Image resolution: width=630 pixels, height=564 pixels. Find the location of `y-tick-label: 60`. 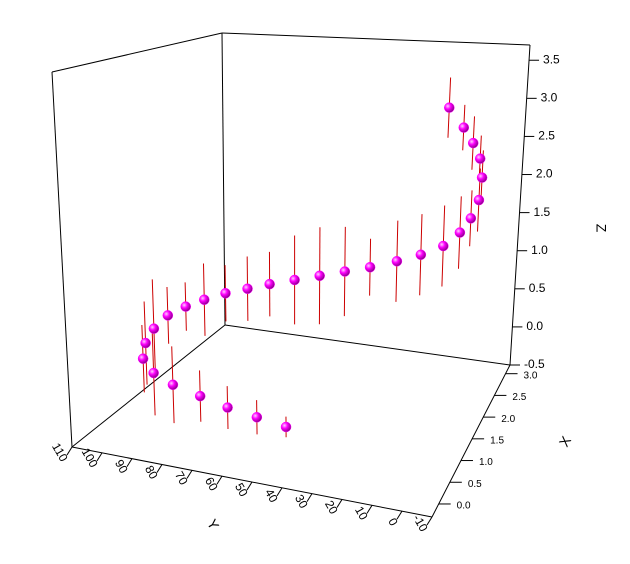

y-tick-label: 60 is located at coordinates (211, 484).